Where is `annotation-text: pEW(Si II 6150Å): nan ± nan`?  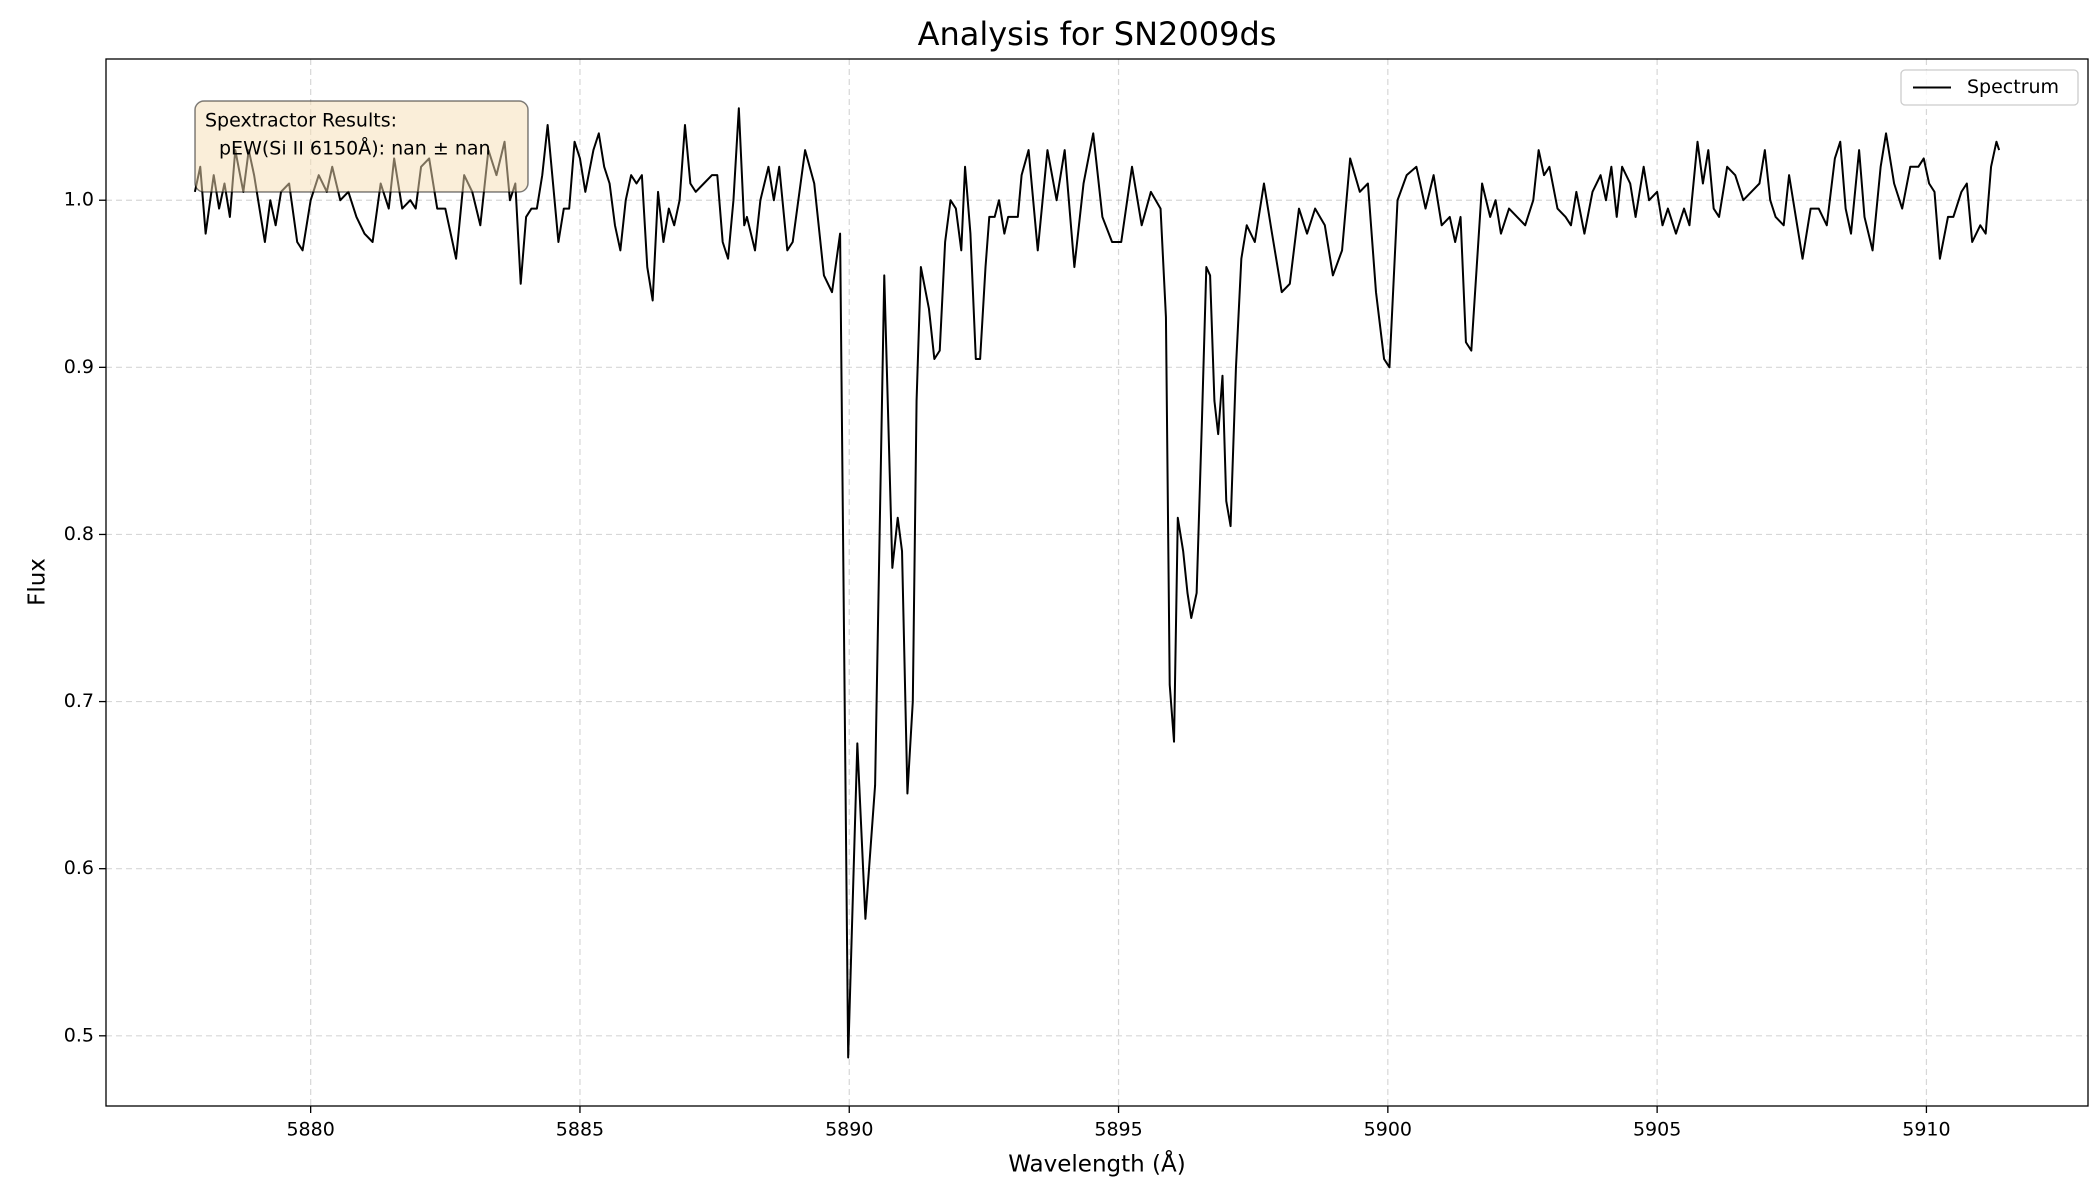 annotation-text: pEW(Si II 6150Å): nan ± nan is located at coordinates (355, 148).